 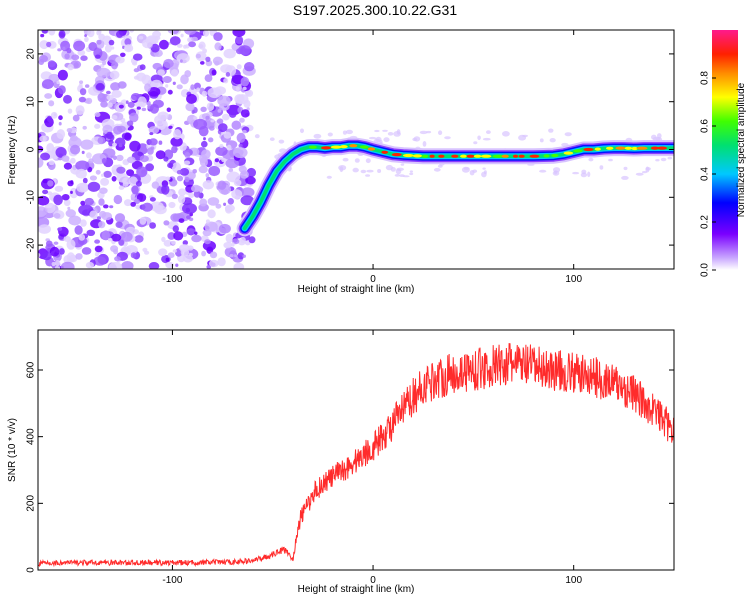 I want to click on x-tick-label: 0, so click(x=373, y=279).